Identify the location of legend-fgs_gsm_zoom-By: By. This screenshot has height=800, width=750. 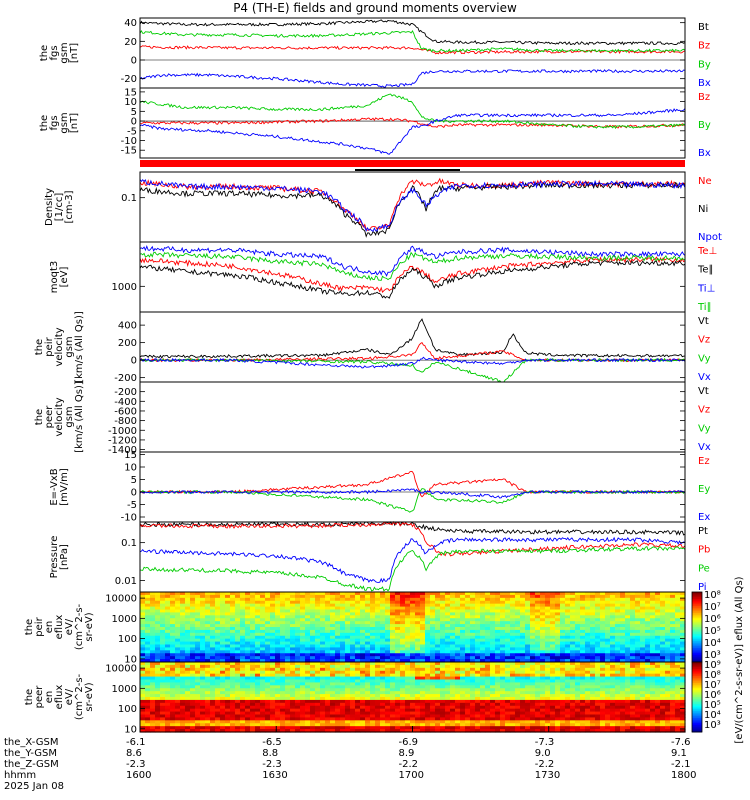
(704, 125).